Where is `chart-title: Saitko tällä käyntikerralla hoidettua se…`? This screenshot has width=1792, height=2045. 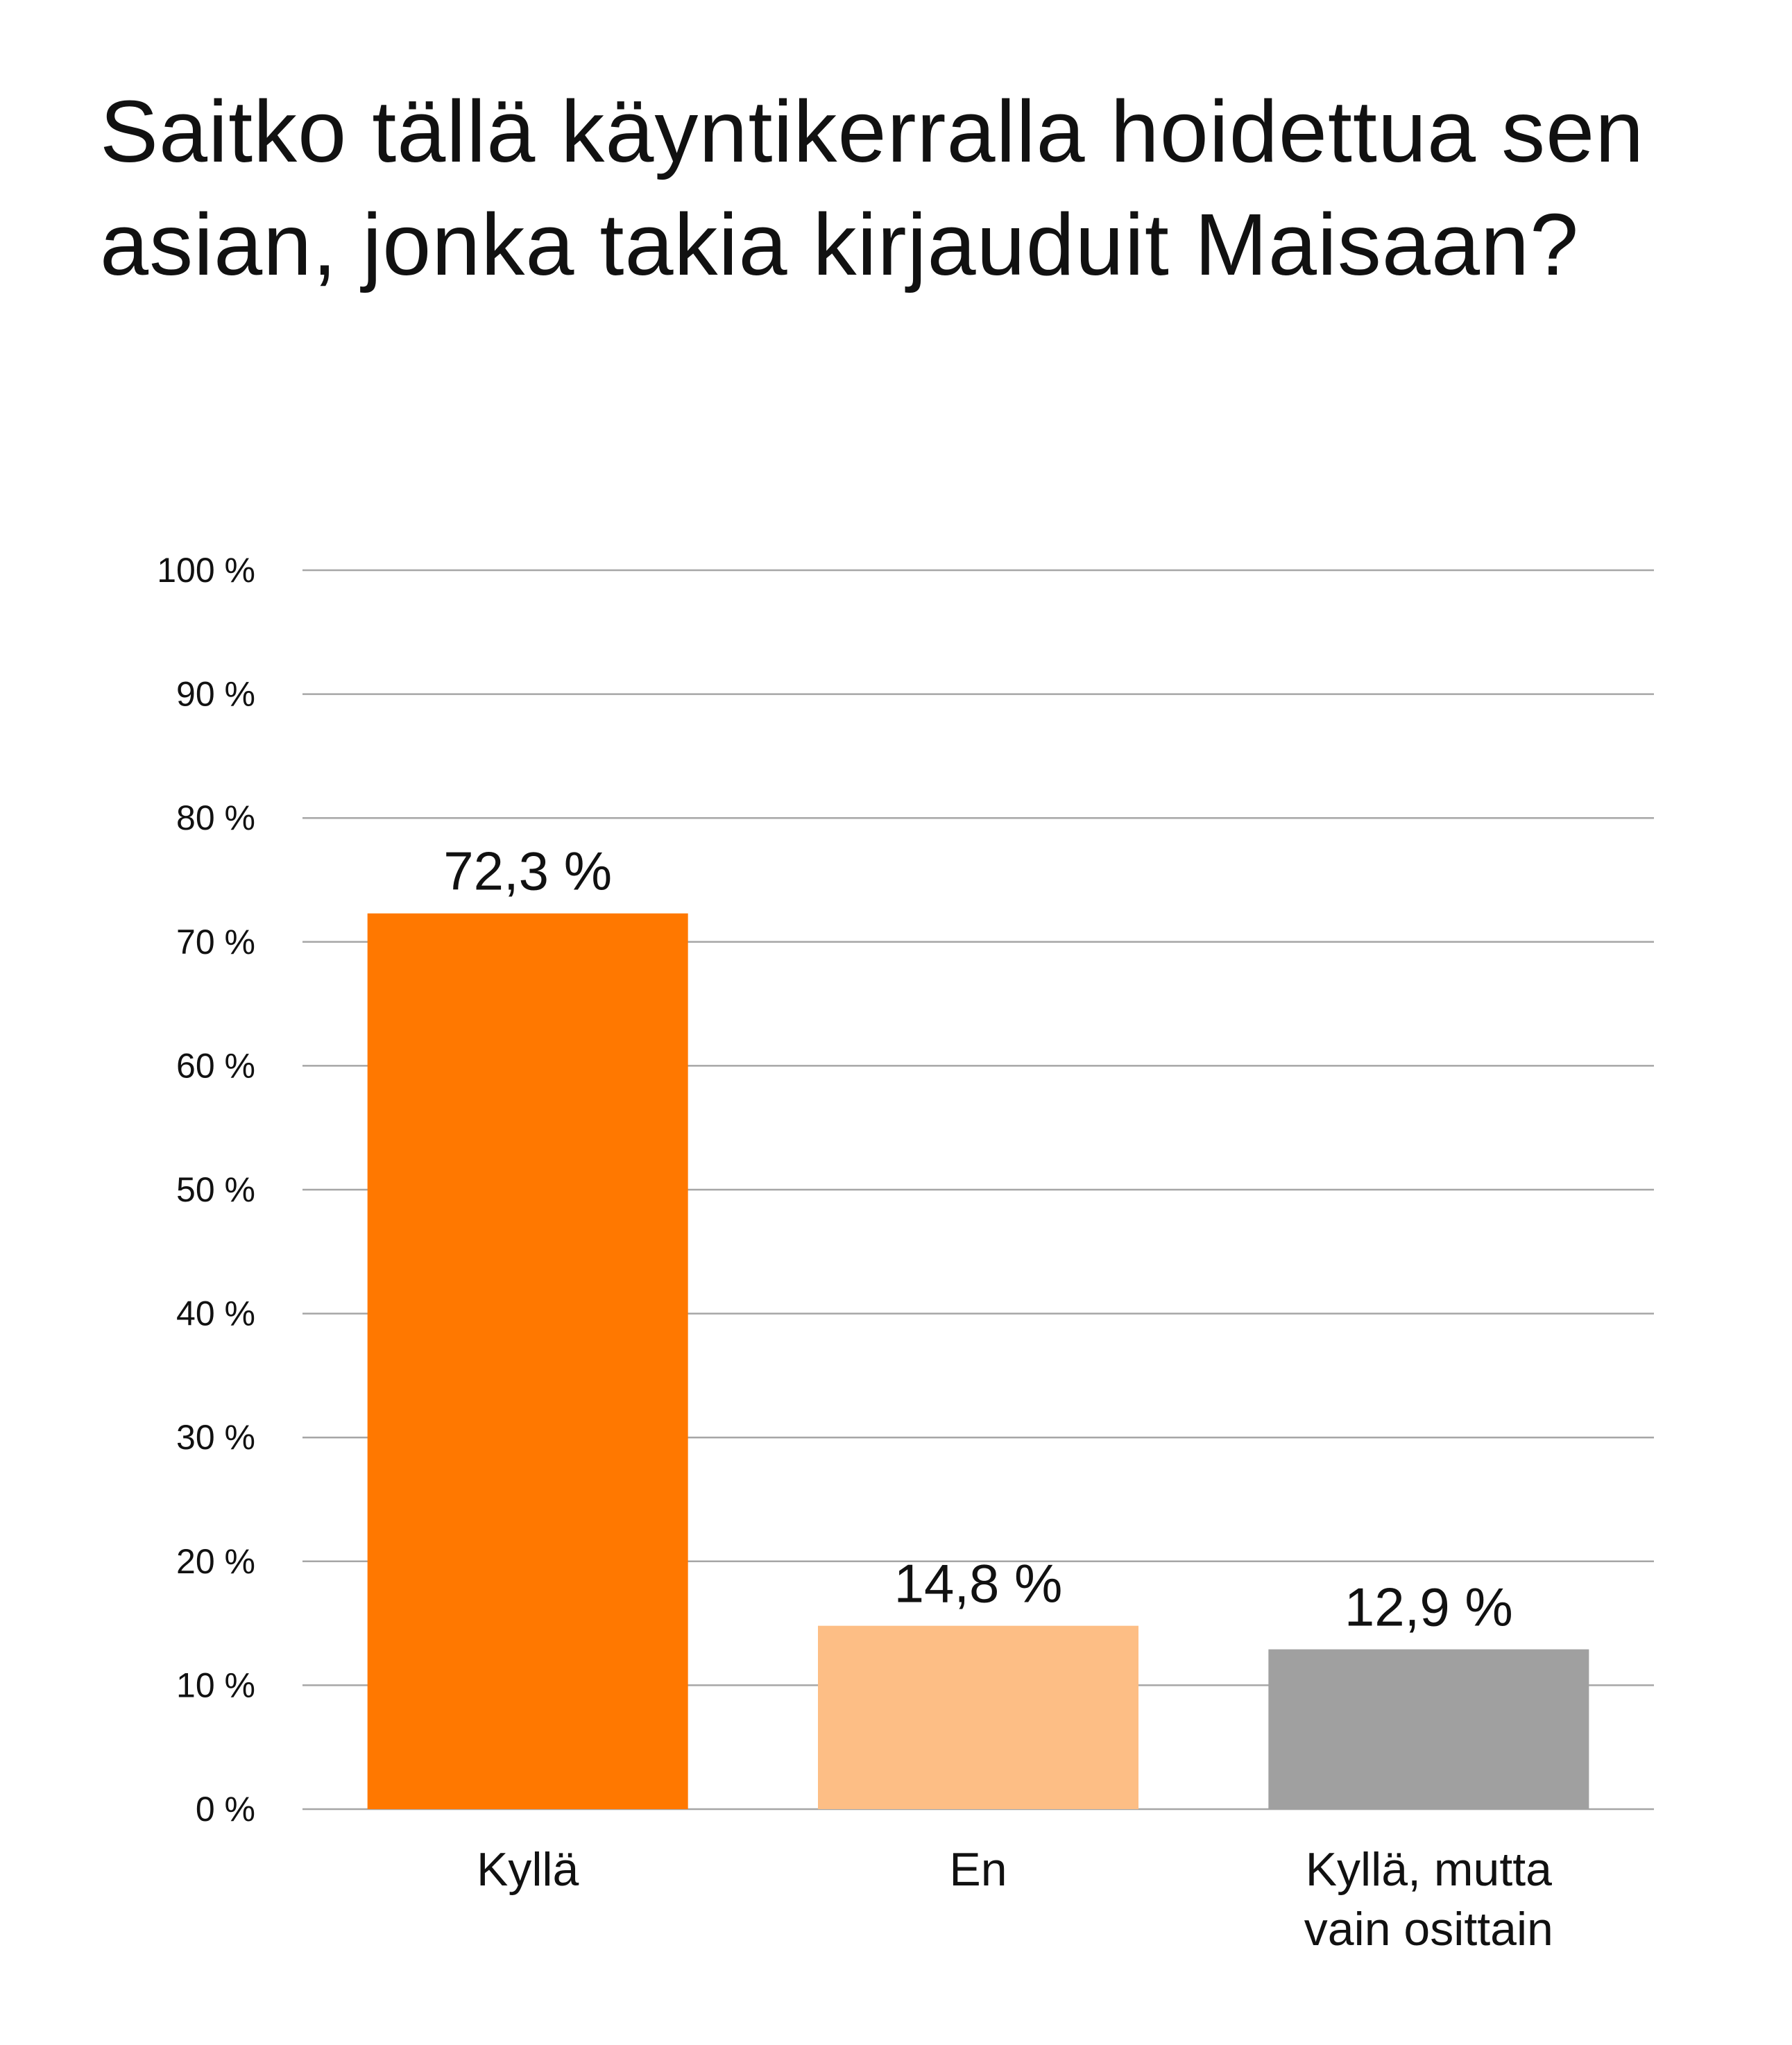 chart-title: Saitko tällä käyntikerralla hoidettua se… is located at coordinates (872, 188).